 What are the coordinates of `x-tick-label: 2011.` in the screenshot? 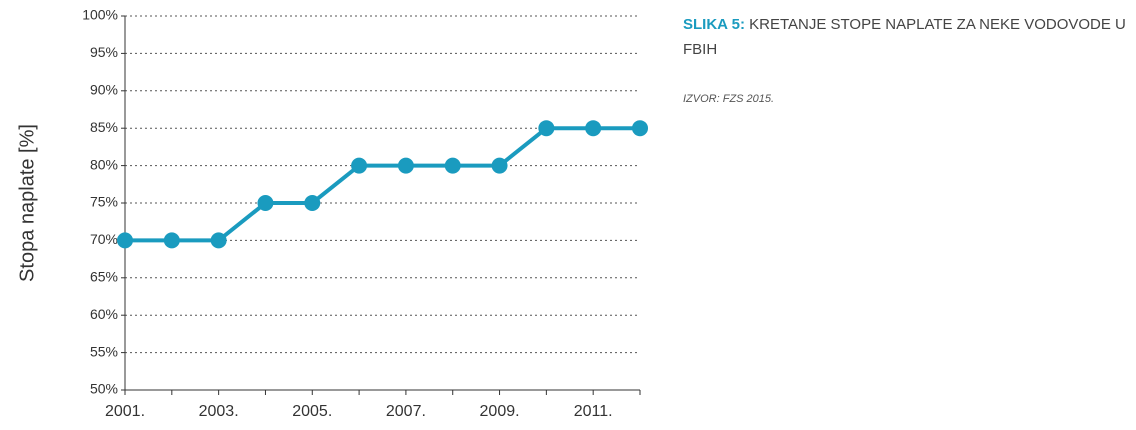 It's located at (593, 411).